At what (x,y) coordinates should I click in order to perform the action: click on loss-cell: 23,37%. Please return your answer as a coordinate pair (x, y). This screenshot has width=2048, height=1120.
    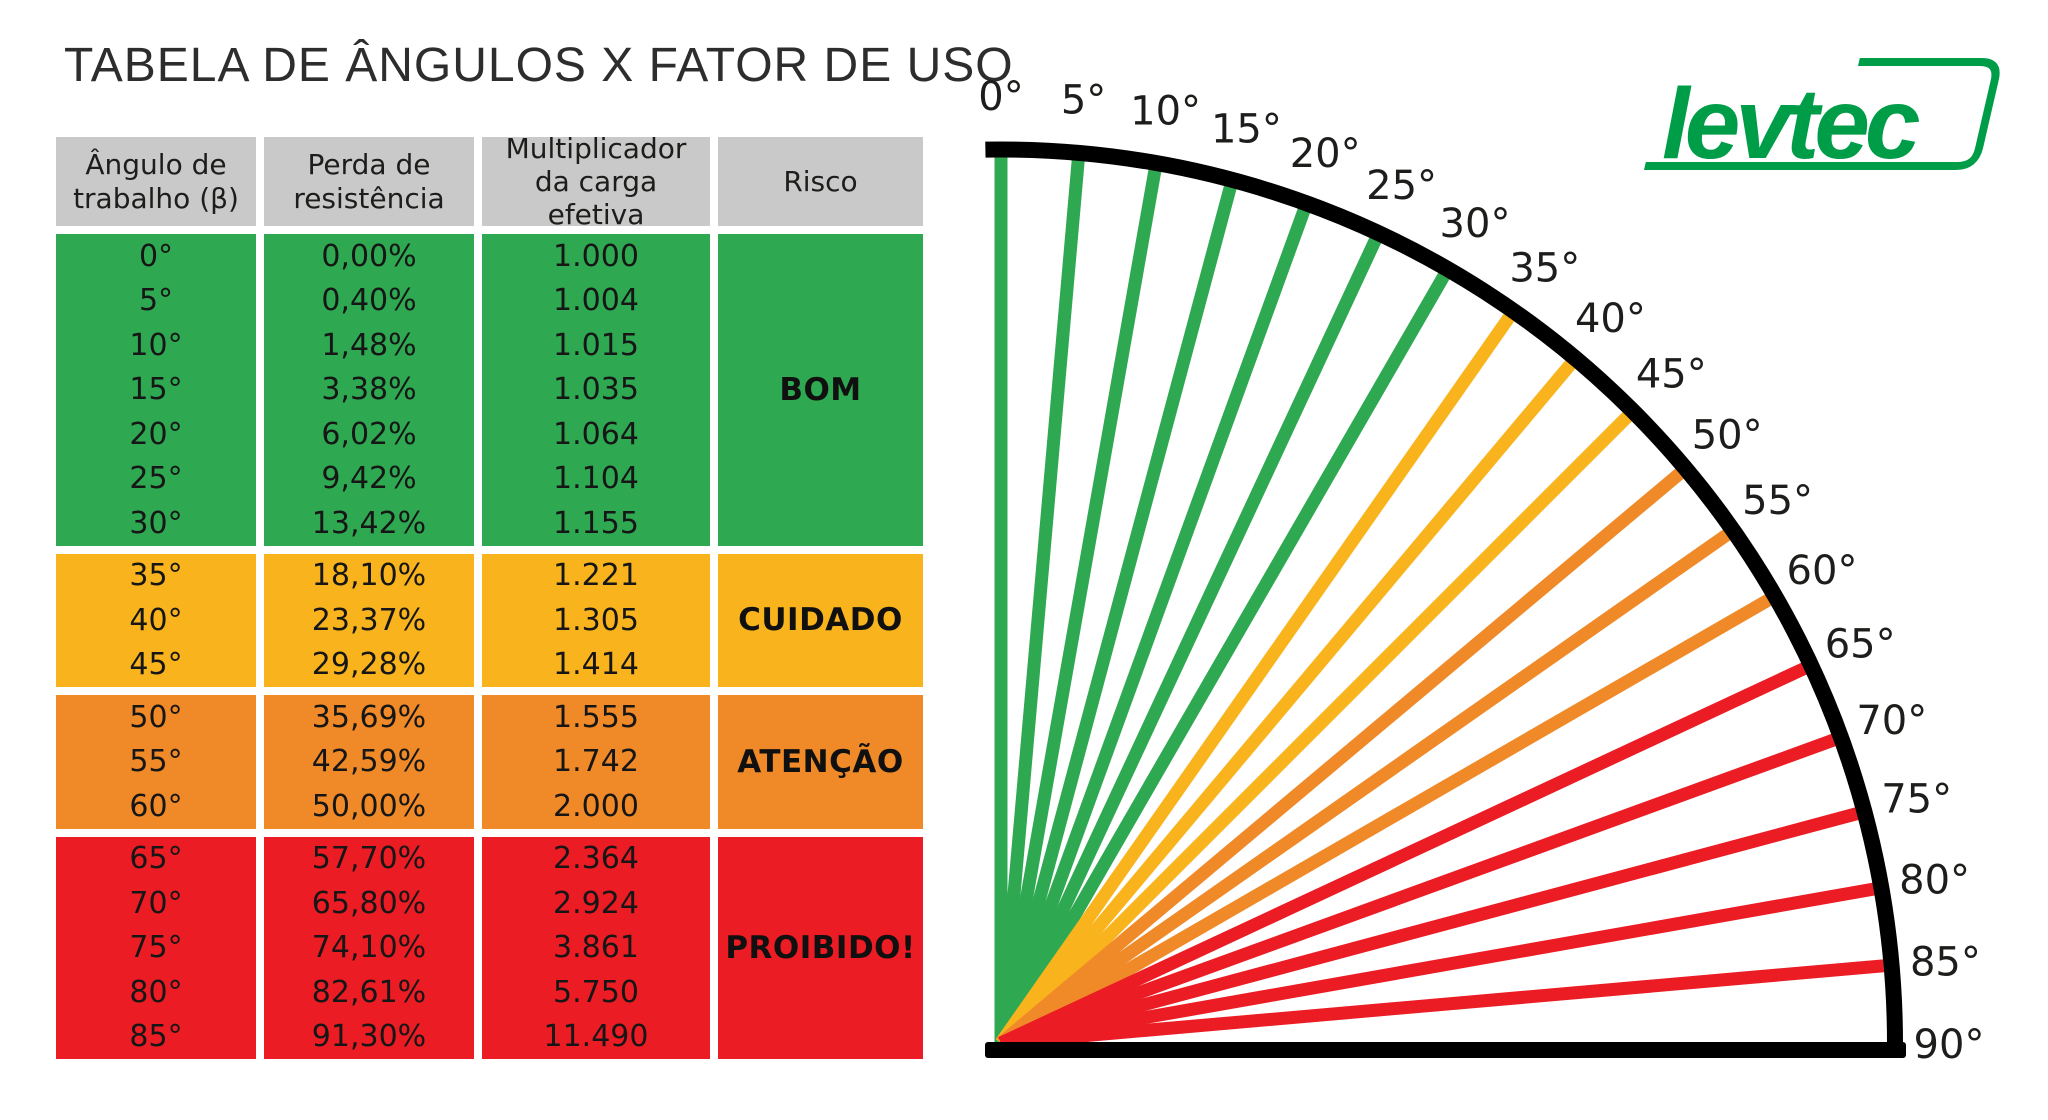
    Looking at the image, I should click on (369, 620).